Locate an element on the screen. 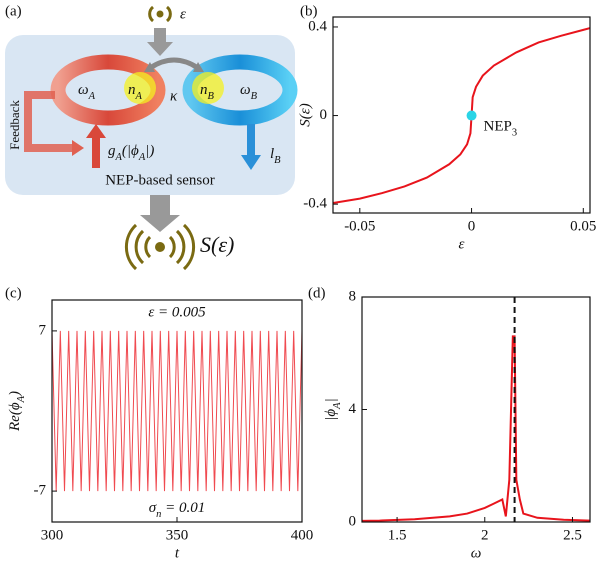 This screenshot has height=563, width=608. annotation: σn = 0.01 is located at coordinates (177, 509).